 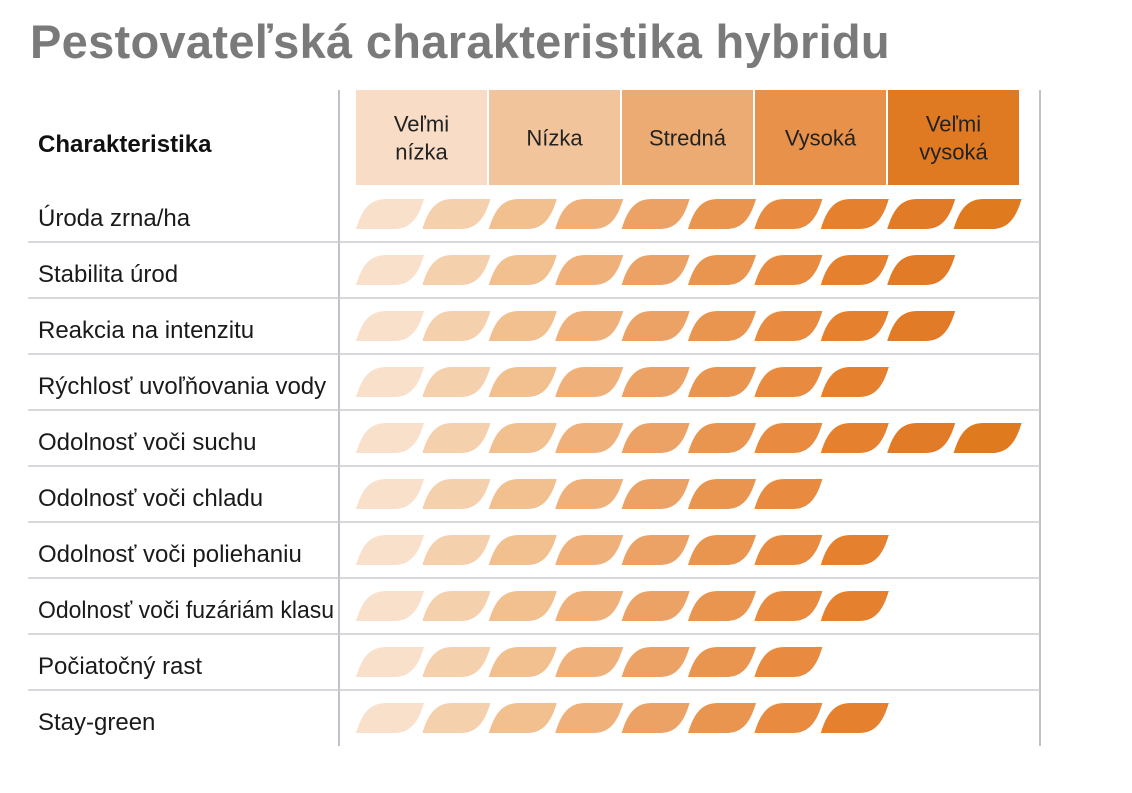 I want to click on level-header-label: Vysoká, so click(x=821, y=138).